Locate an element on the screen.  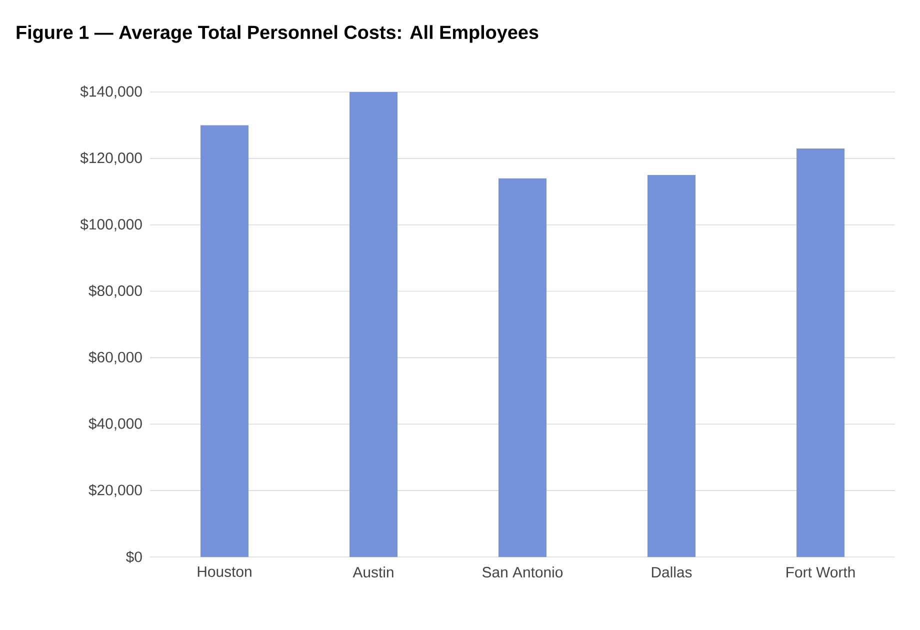
y-tick-label: $20,000 is located at coordinates (115, 491).